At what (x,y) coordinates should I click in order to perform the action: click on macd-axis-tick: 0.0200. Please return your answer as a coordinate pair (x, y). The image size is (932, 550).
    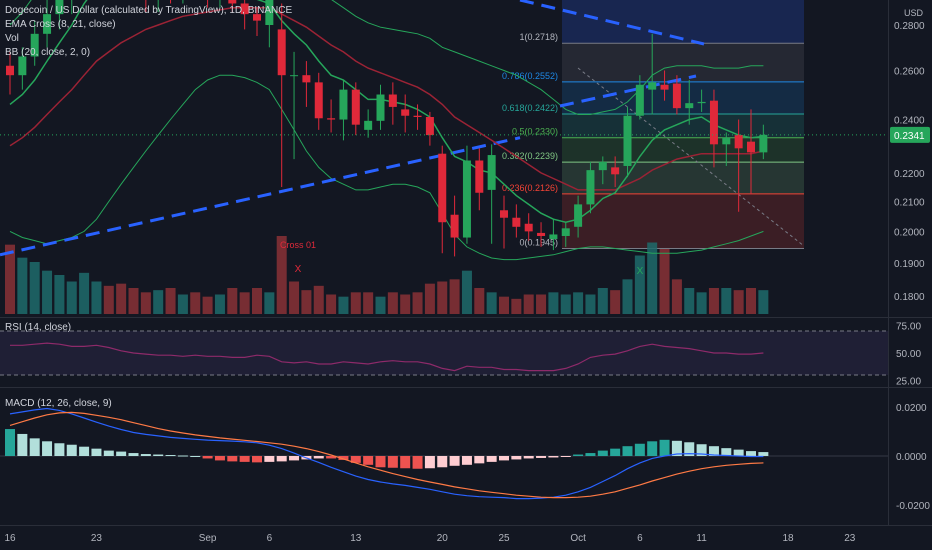
    Looking at the image, I should click on (911, 408).